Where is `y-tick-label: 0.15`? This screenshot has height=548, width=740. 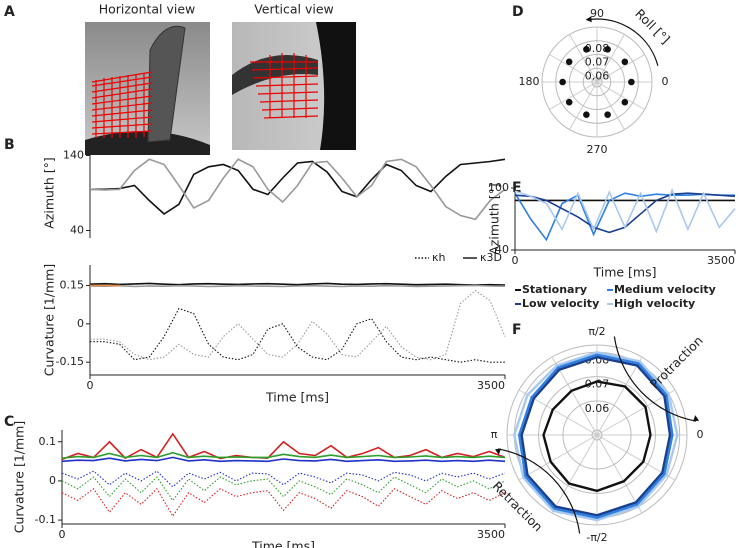
y-tick-label: 0.15 is located at coordinates (72, 284).